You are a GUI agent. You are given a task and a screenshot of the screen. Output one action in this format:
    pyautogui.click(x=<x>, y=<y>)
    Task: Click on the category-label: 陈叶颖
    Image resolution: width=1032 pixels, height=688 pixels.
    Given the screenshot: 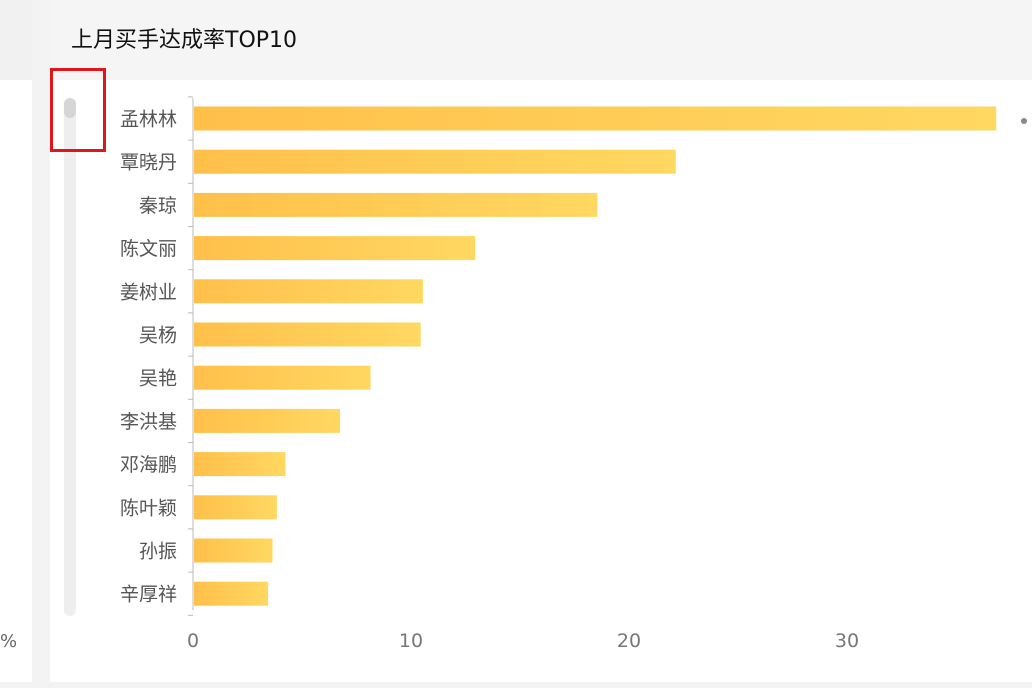 What is the action you would take?
    pyautogui.click(x=148, y=508)
    